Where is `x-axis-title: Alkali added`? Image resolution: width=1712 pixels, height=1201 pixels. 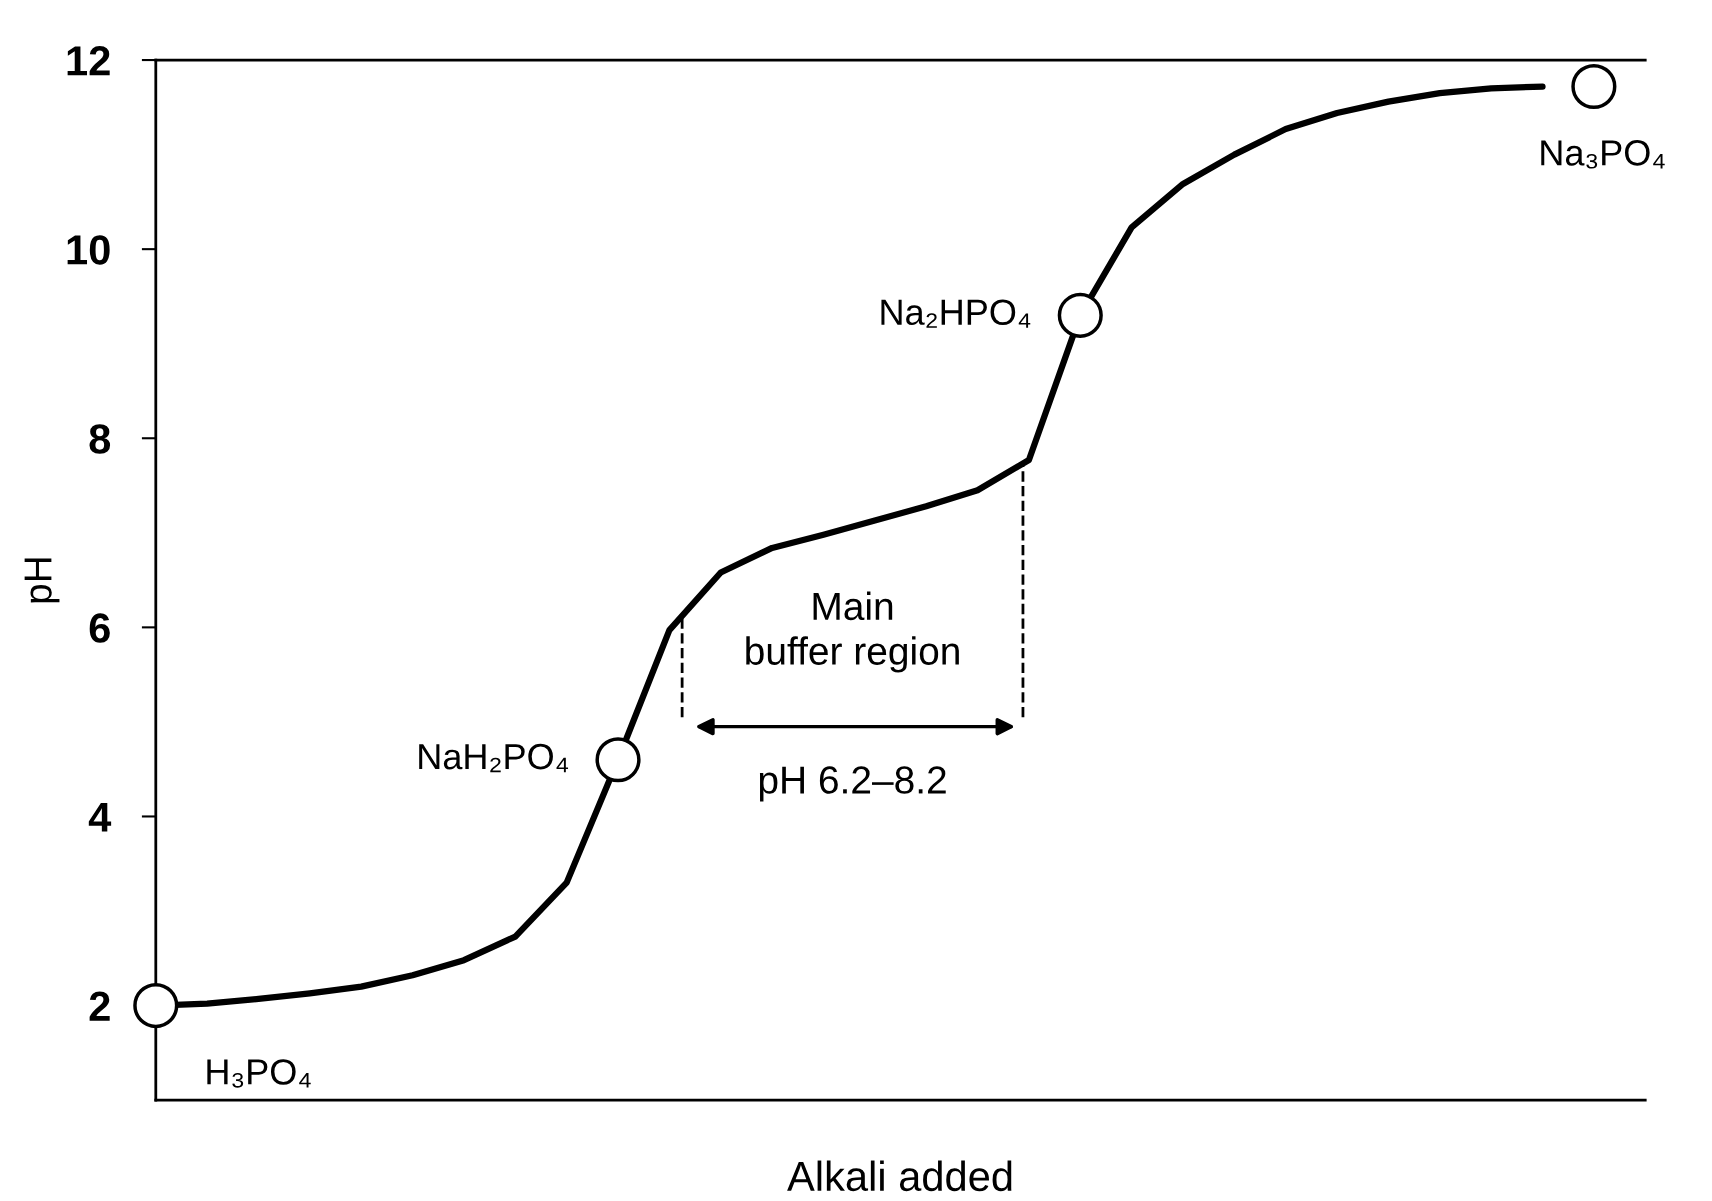
x-axis-title: Alkali added is located at coordinates (899, 1176).